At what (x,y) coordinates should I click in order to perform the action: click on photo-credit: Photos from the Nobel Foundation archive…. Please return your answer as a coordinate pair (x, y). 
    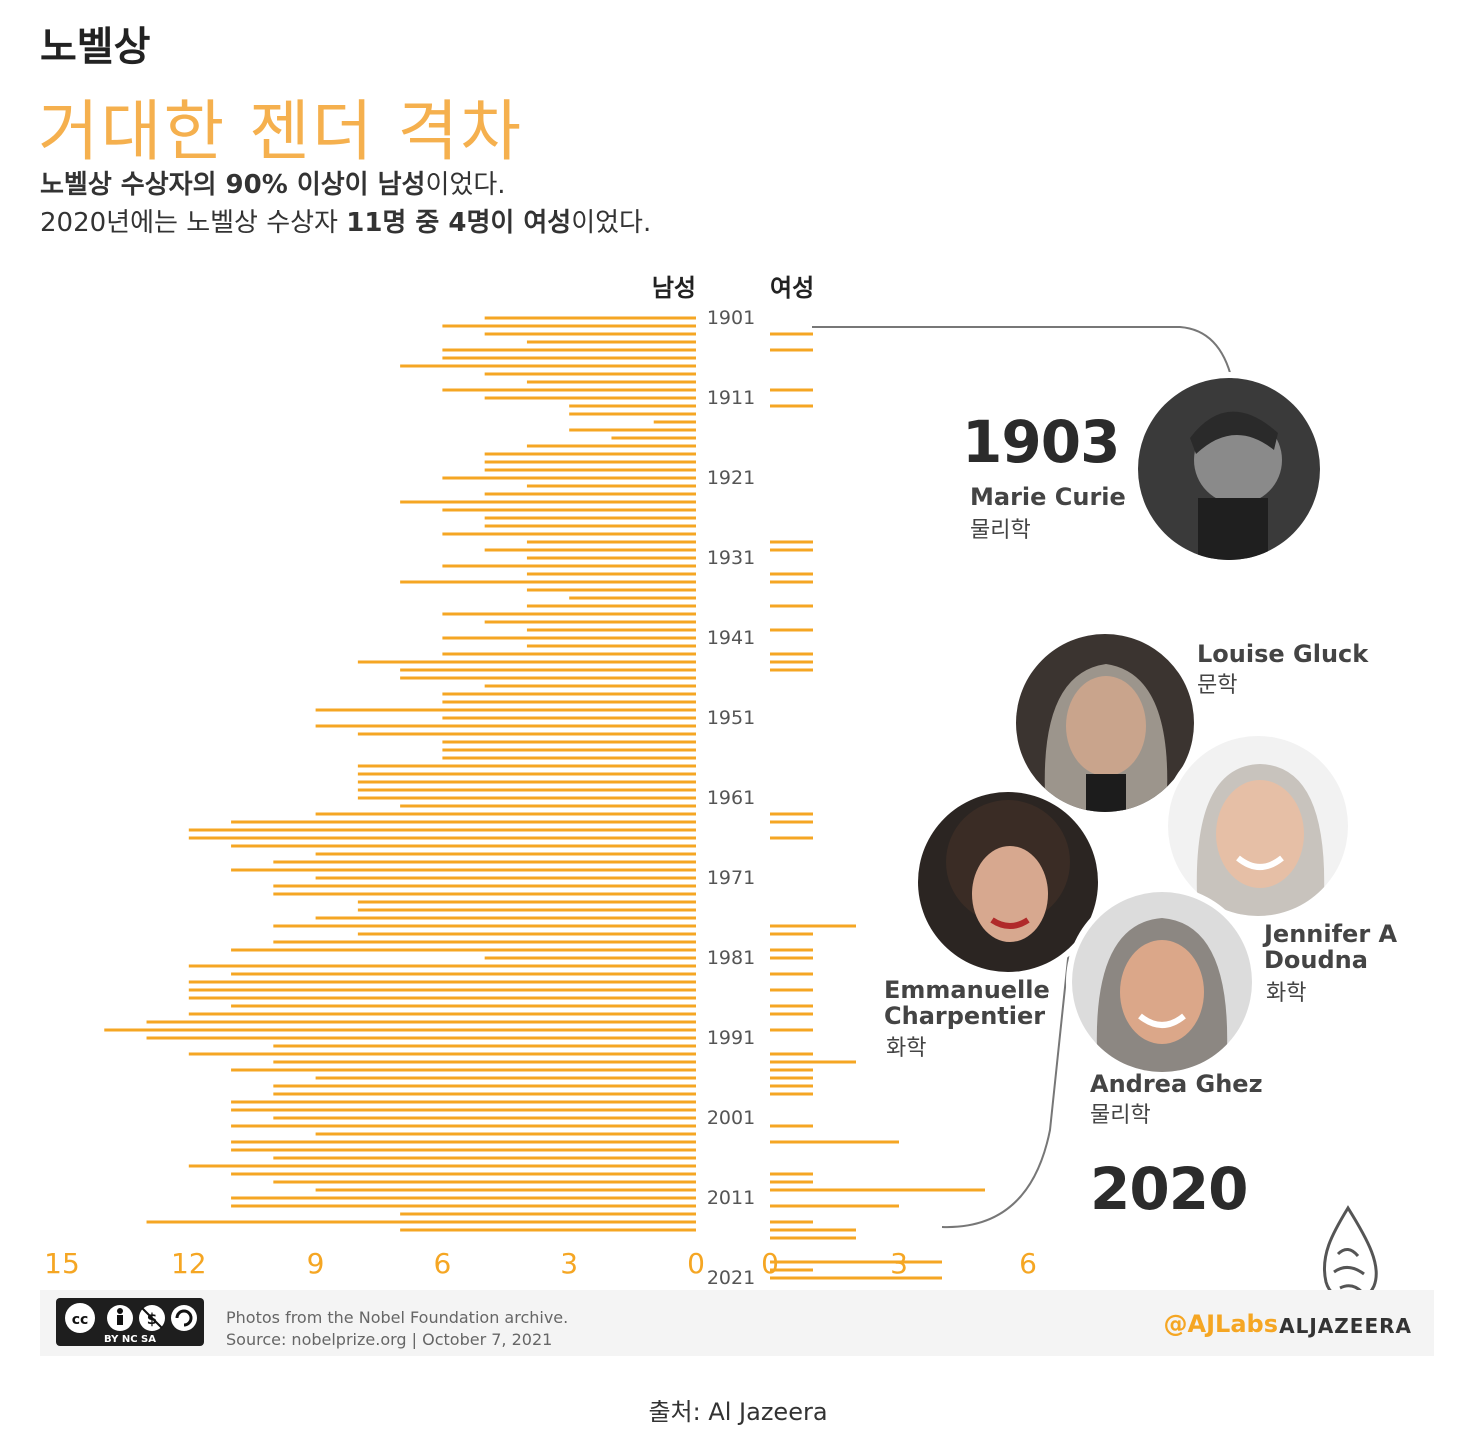
    Looking at the image, I should click on (397, 1317).